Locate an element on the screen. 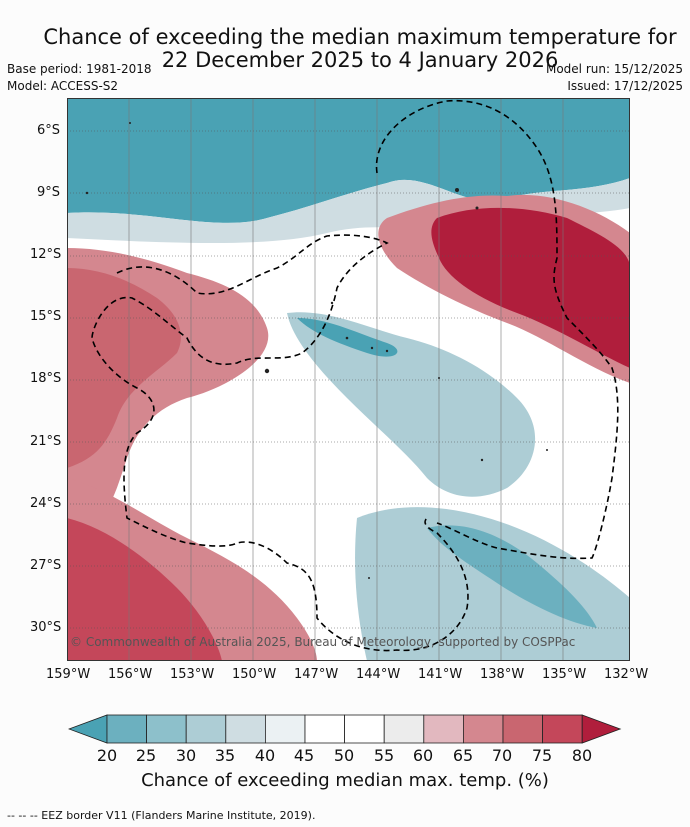  colorbar-tick: 45 is located at coordinates (304, 755).